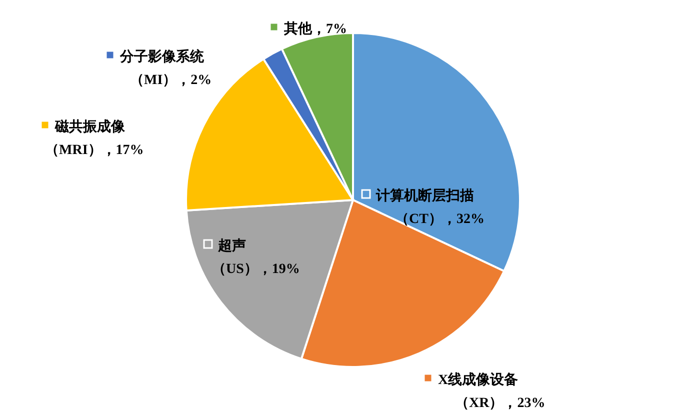 The width and height of the screenshot is (691, 411). I want to click on legend-label: 其他，7%, so click(315, 29).